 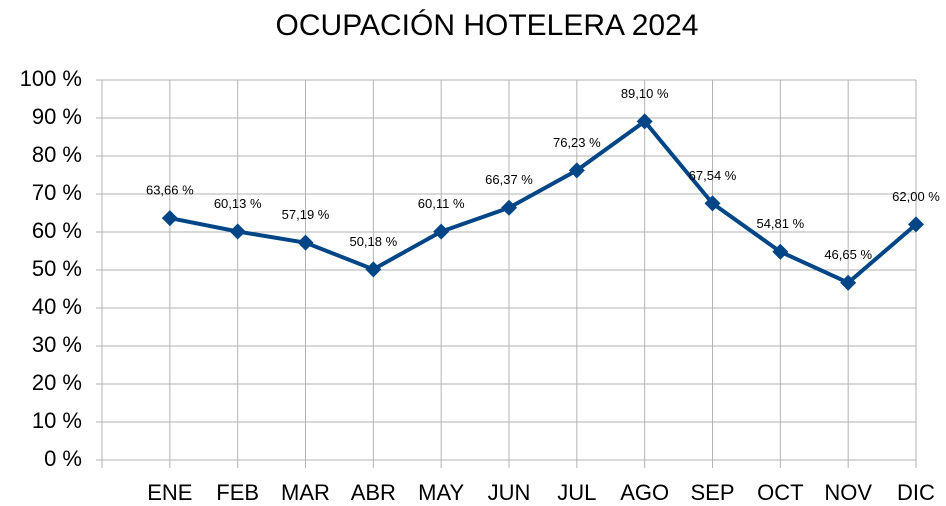 What do you see at coordinates (57, 420) in the screenshot?
I see `y-tick-label: 10 %` at bounding box center [57, 420].